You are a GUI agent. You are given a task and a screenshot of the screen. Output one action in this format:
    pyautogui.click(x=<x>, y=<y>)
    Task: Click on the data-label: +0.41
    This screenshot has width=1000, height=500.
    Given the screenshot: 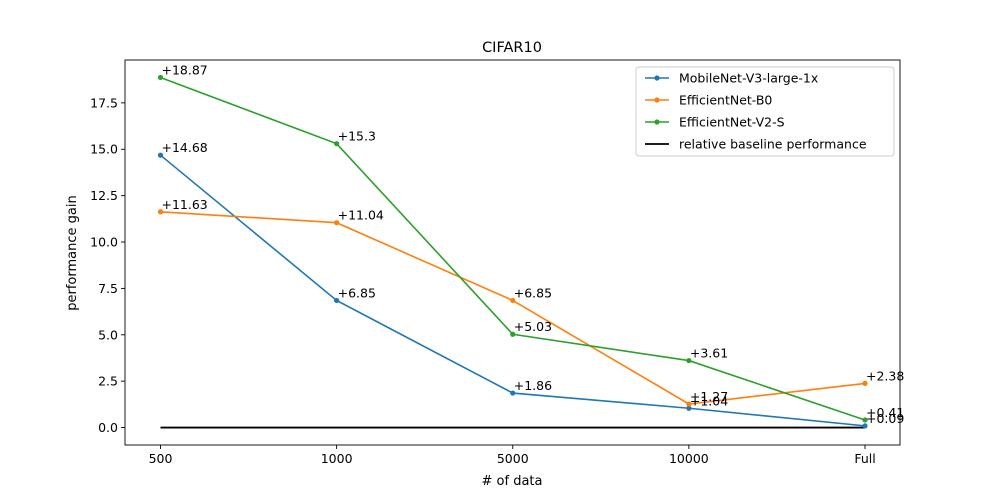 What is the action you would take?
    pyautogui.click(x=885, y=412)
    